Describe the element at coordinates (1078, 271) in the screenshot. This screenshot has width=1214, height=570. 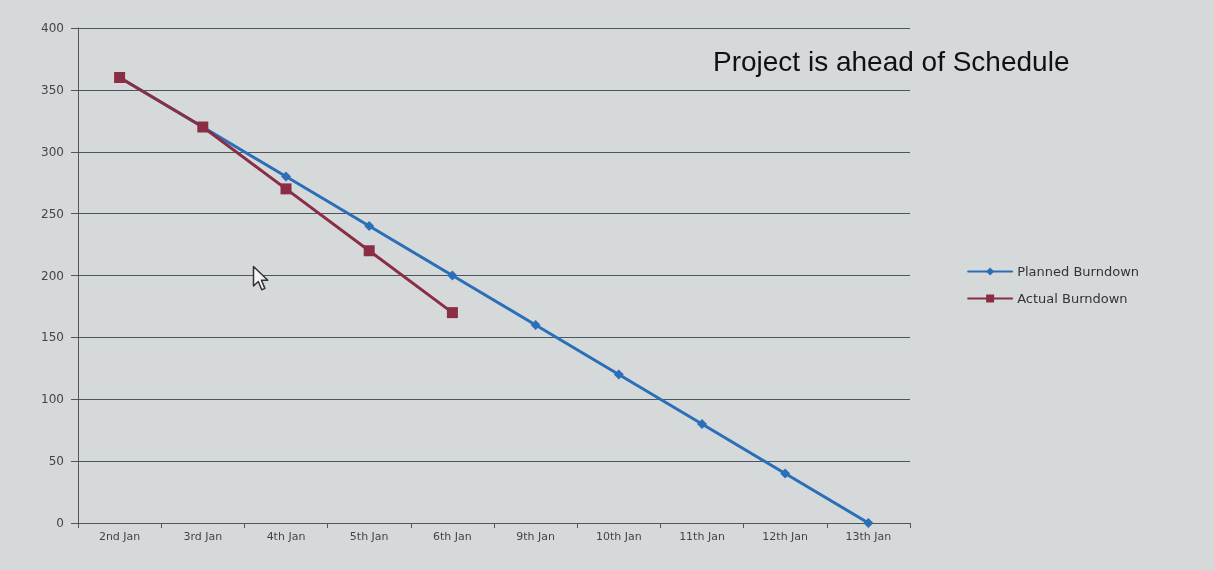
I see `legend-label: Planned Burndown` at that location.